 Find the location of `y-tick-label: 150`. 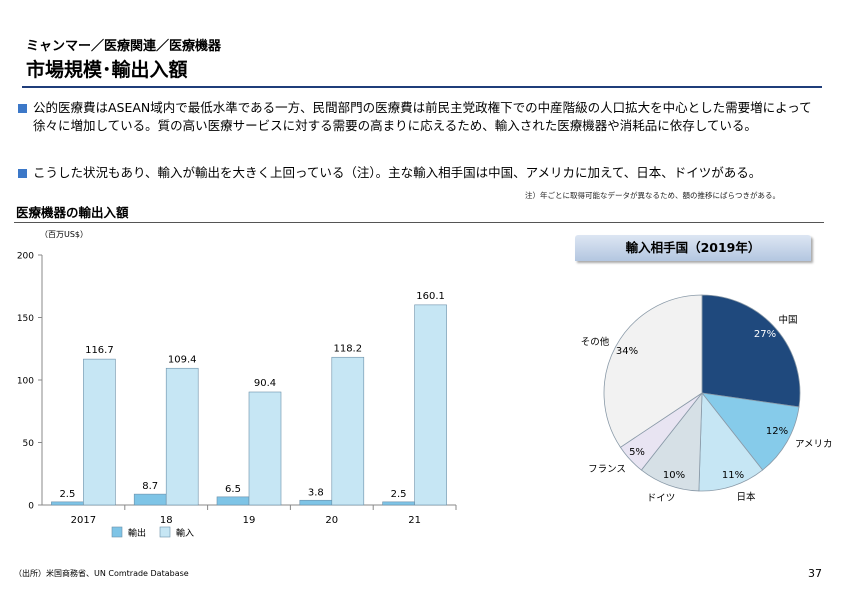

y-tick-label: 150 is located at coordinates (25, 319).